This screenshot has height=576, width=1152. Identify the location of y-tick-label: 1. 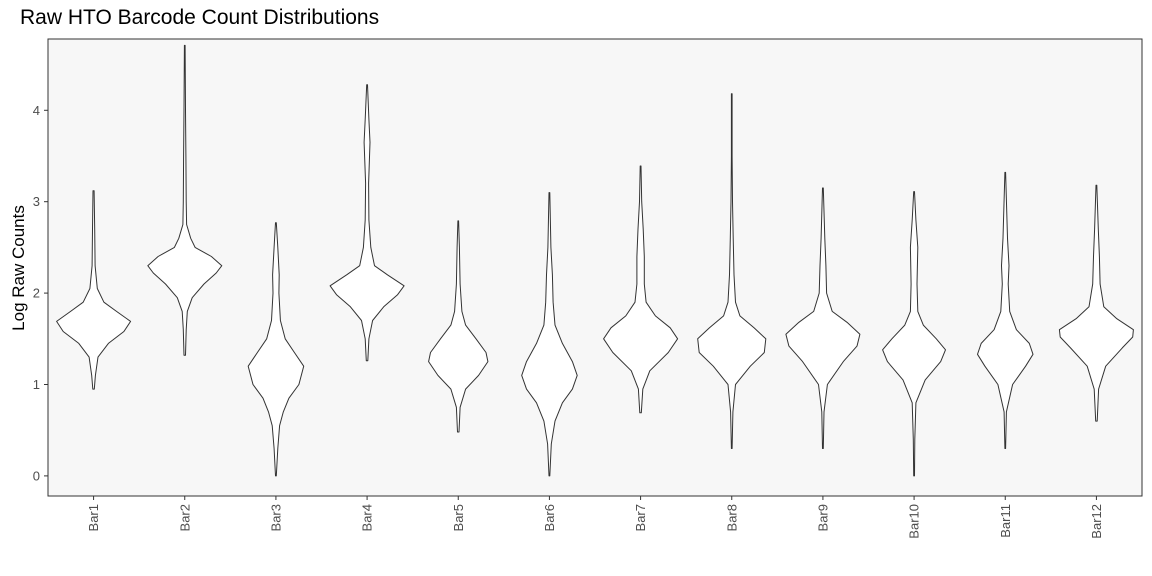
(36, 384).